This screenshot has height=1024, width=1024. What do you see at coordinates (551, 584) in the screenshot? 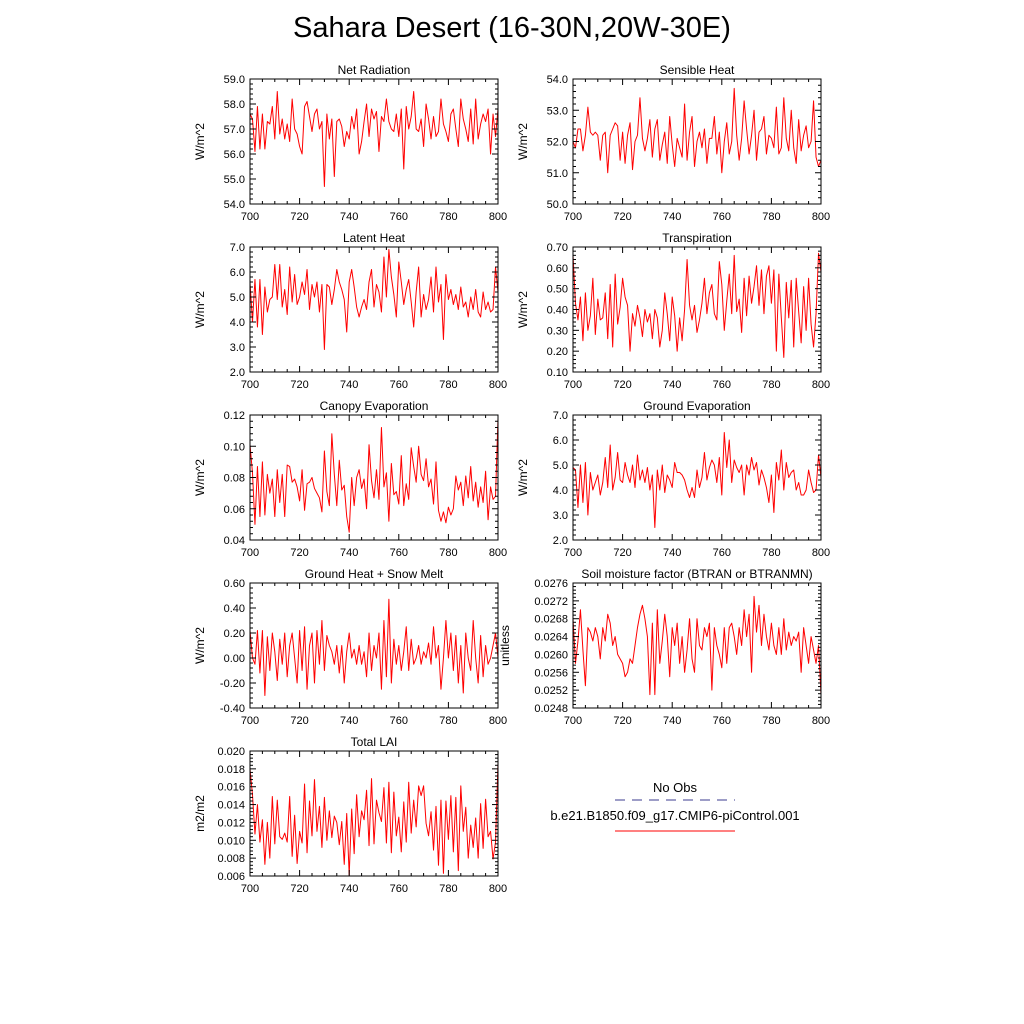
I see `y-tick-label: 0.0276` at bounding box center [551, 584].